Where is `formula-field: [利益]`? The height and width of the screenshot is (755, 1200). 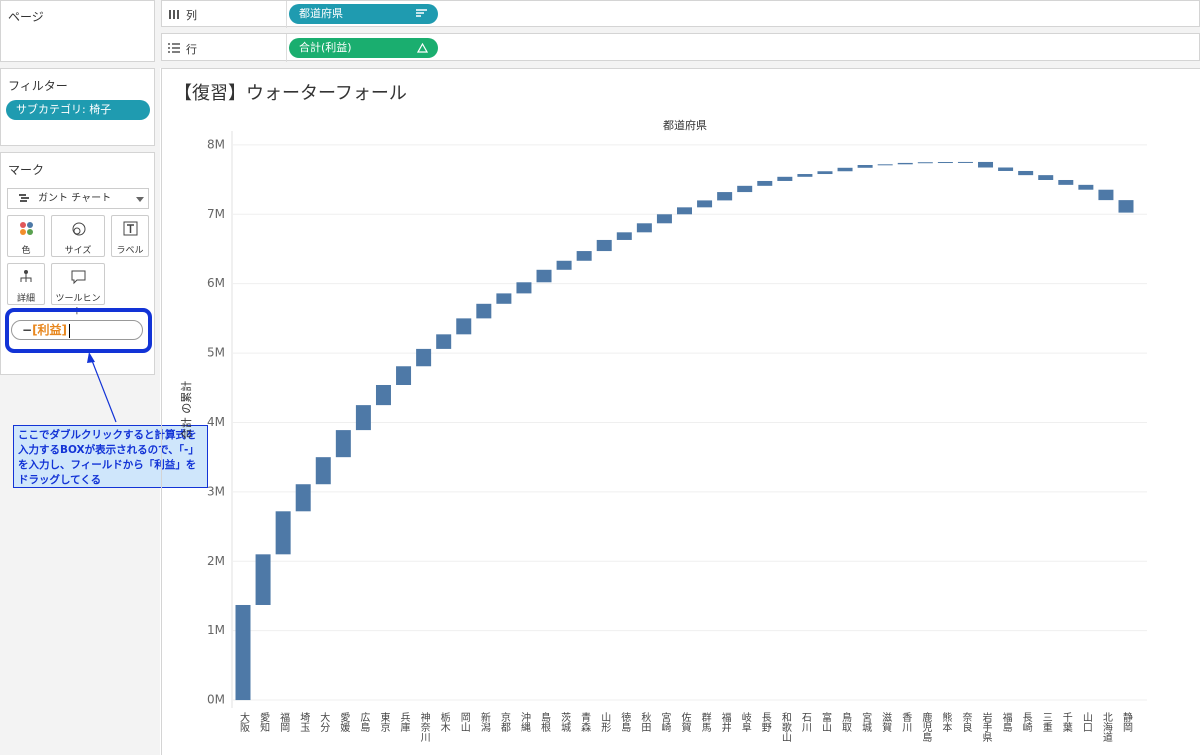 formula-field: [利益] is located at coordinates (50, 330).